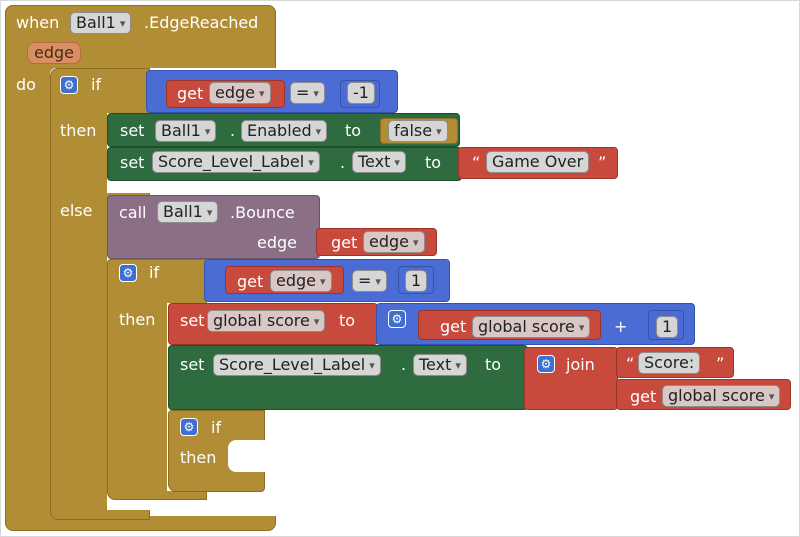 Image resolution: width=800 pixels, height=537 pixels. Describe the element at coordinates (262, 212) in the screenshot. I see `method-label: .Bounce` at that location.